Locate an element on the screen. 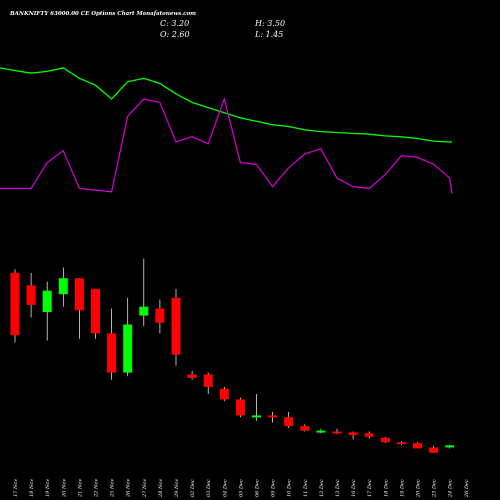  x-tick-label: 21 Nov is located at coordinates (80, 488).